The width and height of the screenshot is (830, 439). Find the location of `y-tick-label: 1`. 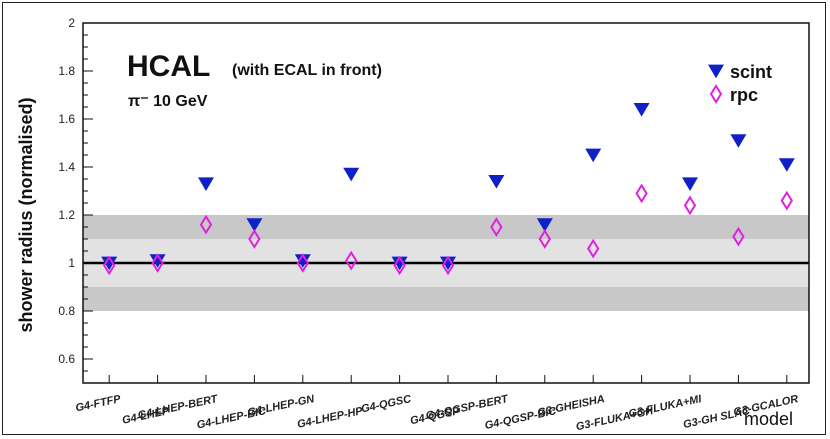

y-tick-label: 1 is located at coordinates (71, 263).